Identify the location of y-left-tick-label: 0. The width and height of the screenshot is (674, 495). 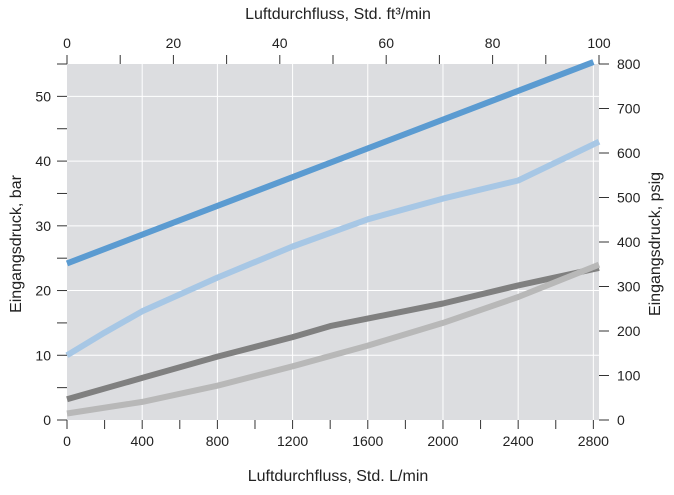
(47, 420).